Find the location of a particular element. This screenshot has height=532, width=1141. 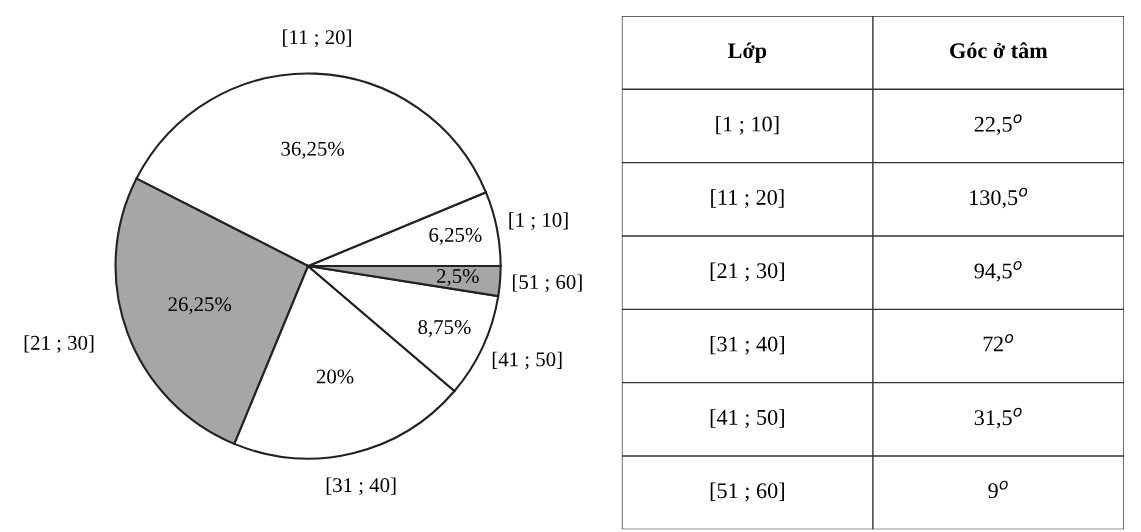

slice-label: [1 ; 10] is located at coordinates (538, 221).